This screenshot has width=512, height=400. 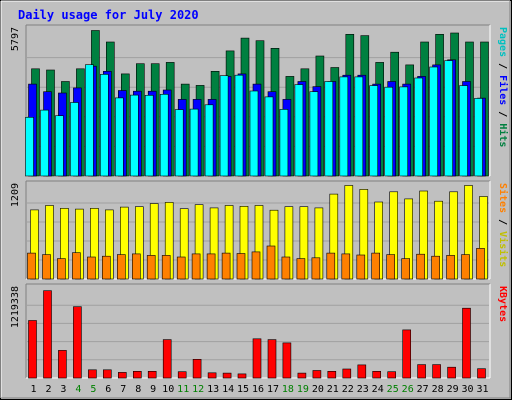 I want to click on x-tick-label-day-11: 11, so click(x=183, y=389).